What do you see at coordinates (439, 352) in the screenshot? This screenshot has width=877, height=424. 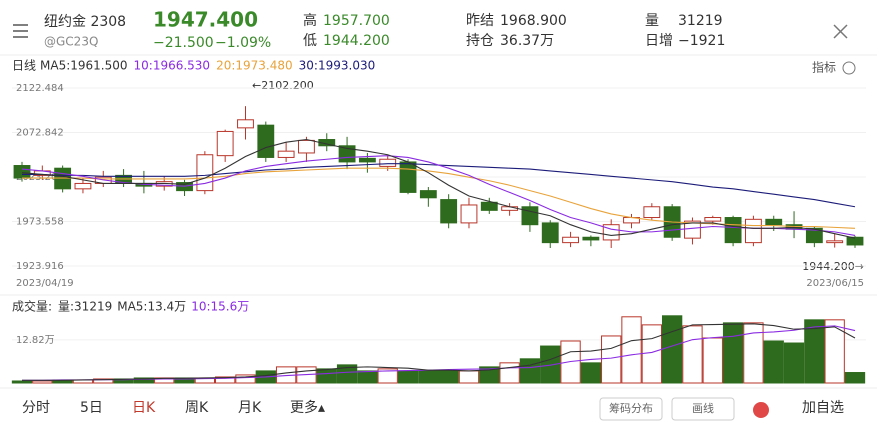 I see `volume-ma-line` at bounding box center [439, 352].